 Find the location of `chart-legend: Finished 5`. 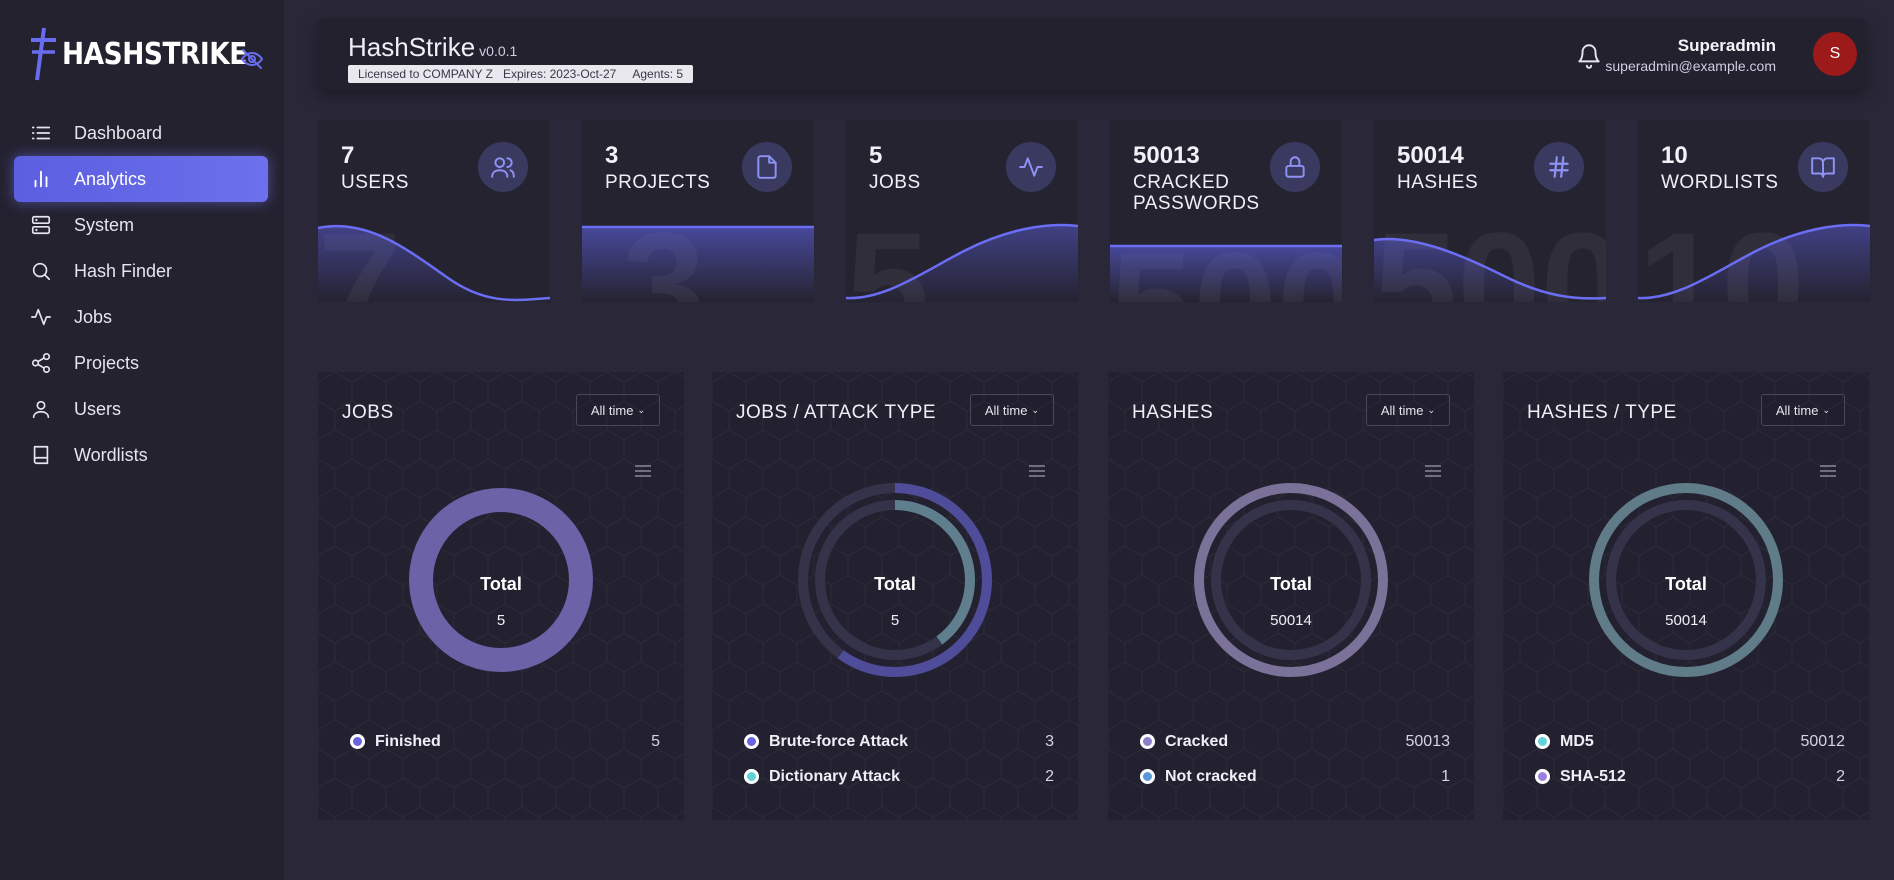

chart-legend: Finished 5 is located at coordinates (505, 741).